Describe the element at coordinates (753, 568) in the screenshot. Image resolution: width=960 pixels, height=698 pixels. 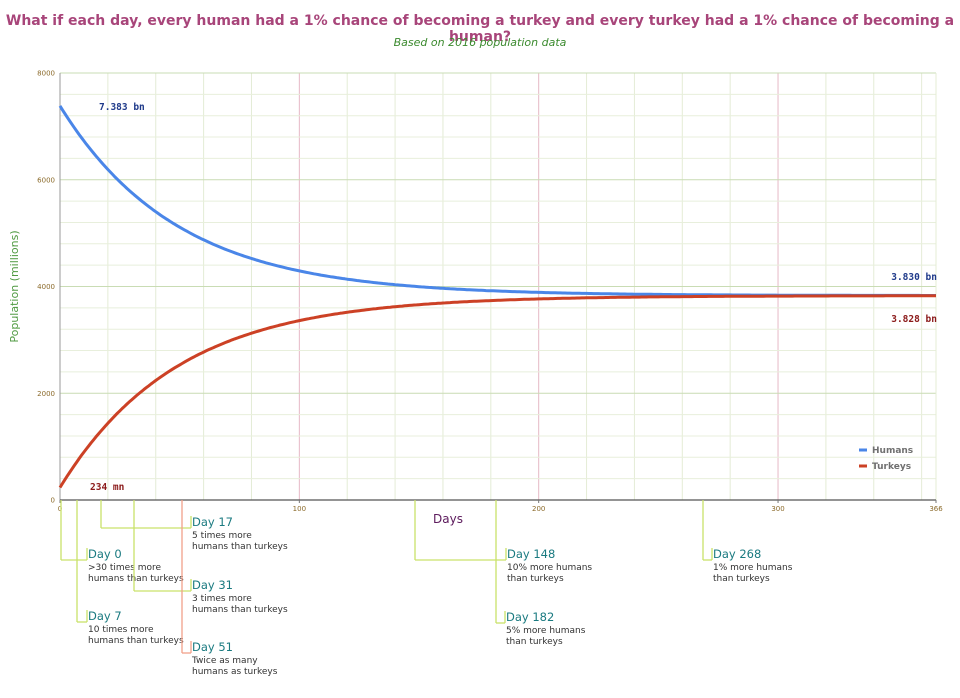
I see `annotation-desc-line: 1% more humans` at that location.